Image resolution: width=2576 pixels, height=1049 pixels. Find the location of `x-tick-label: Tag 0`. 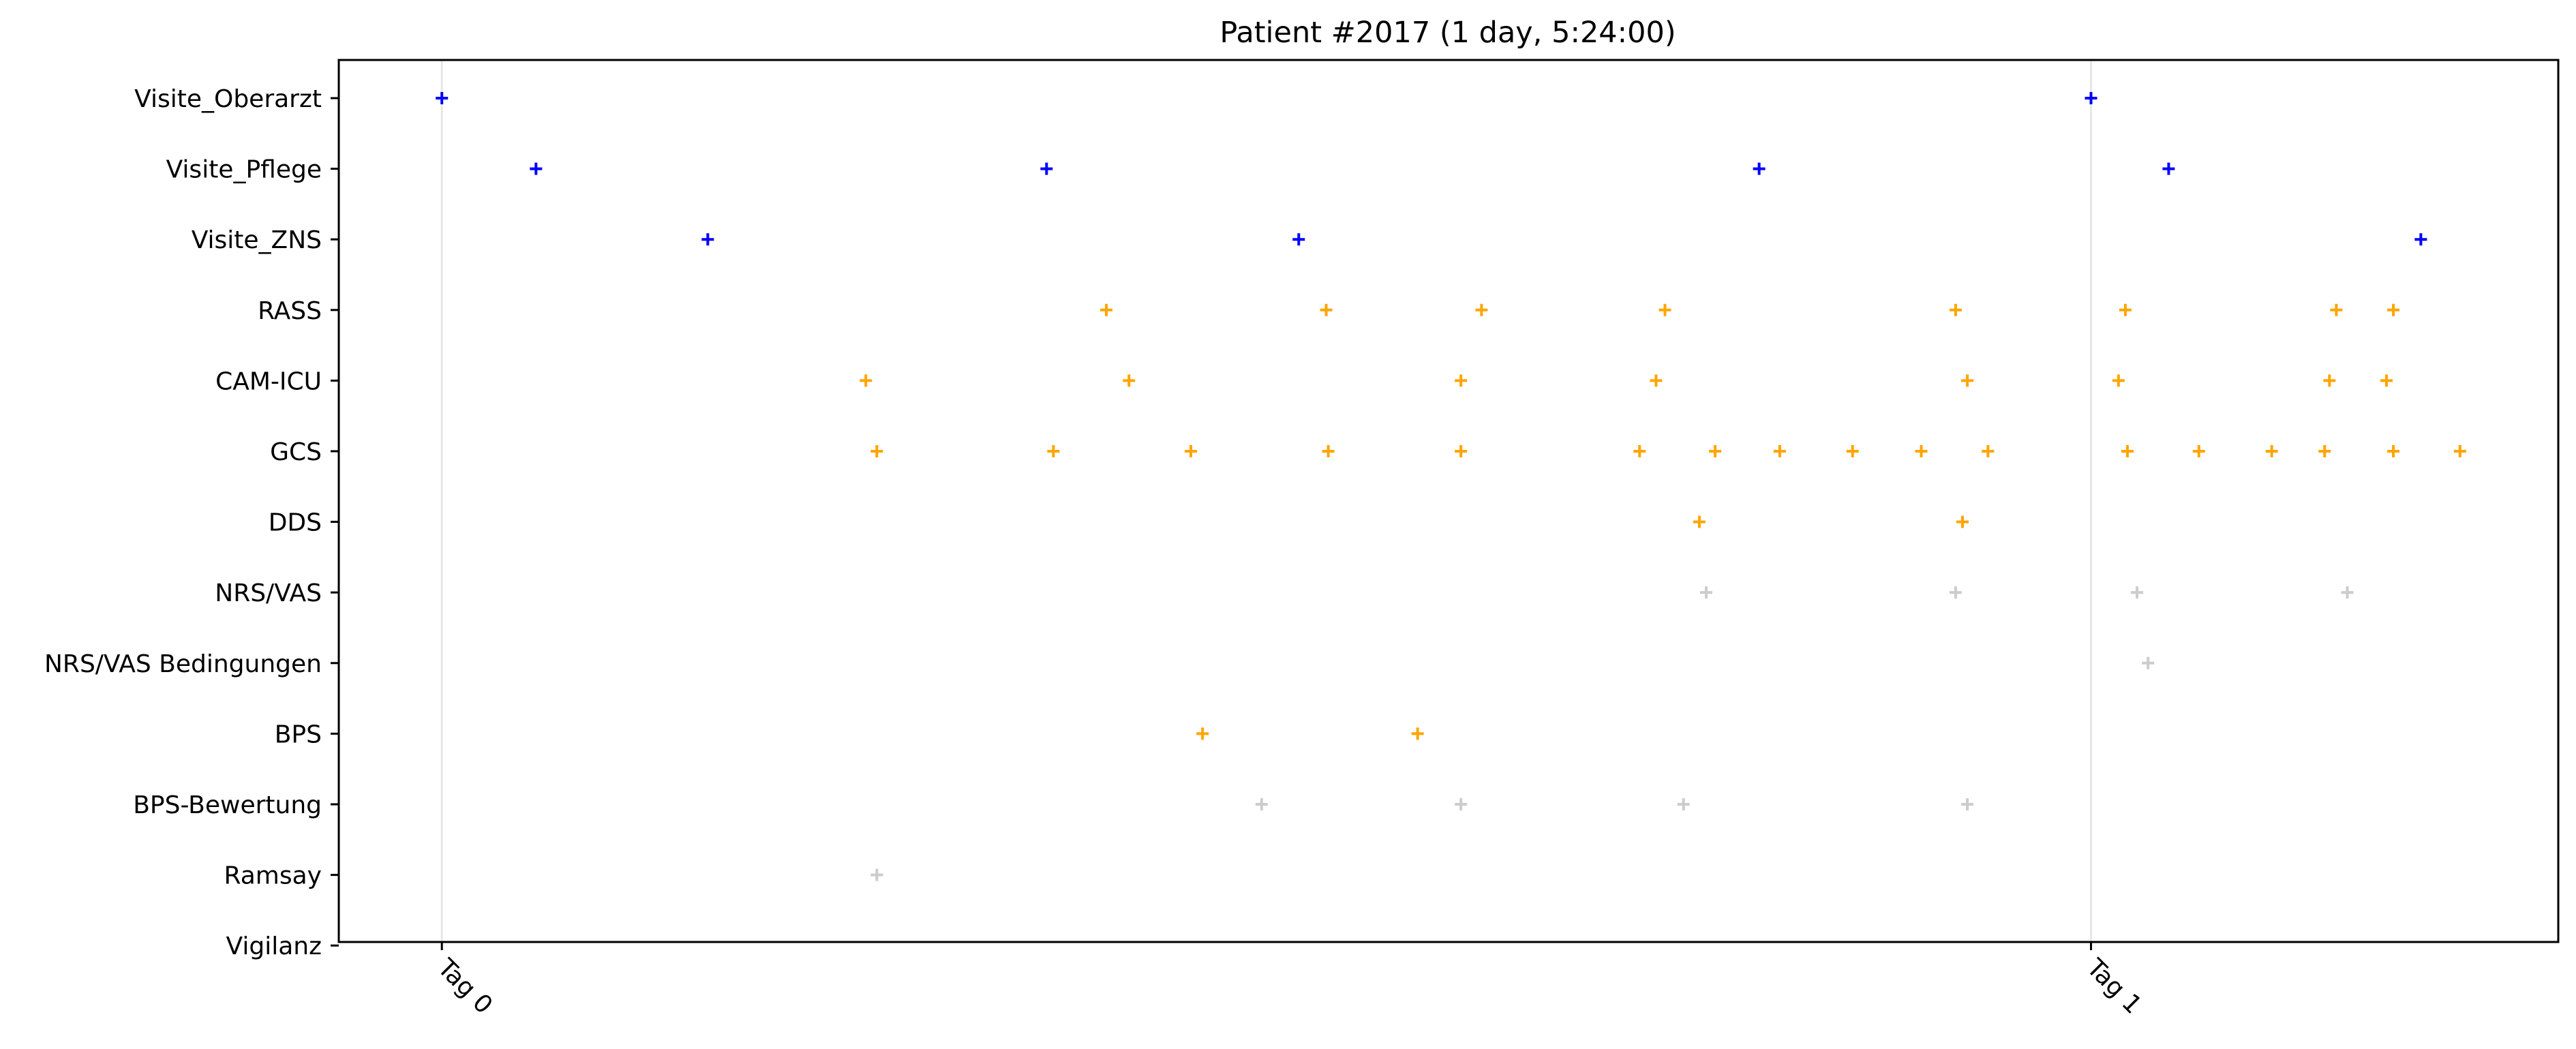

x-tick-label: Tag 0 is located at coordinates (465, 987).